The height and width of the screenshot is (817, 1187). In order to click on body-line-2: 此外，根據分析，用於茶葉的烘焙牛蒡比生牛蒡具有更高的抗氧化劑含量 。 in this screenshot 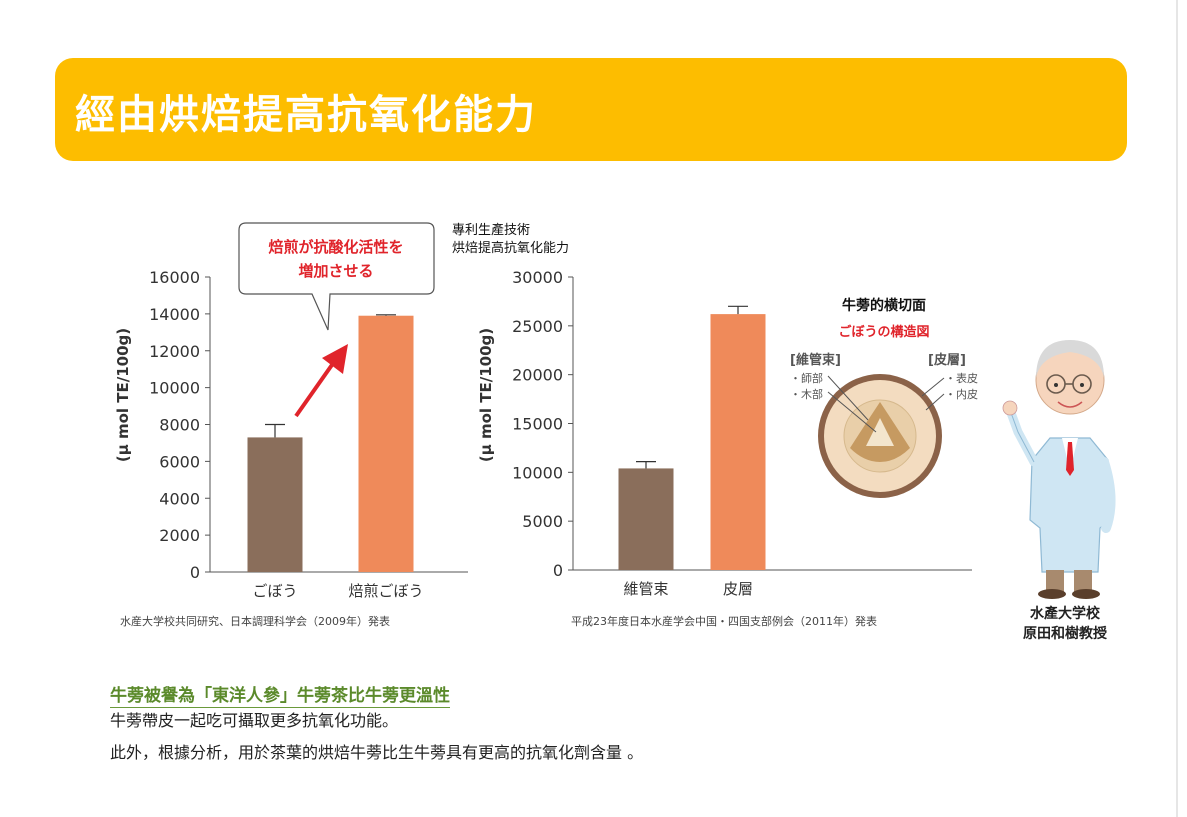, I will do `click(377, 752)`.